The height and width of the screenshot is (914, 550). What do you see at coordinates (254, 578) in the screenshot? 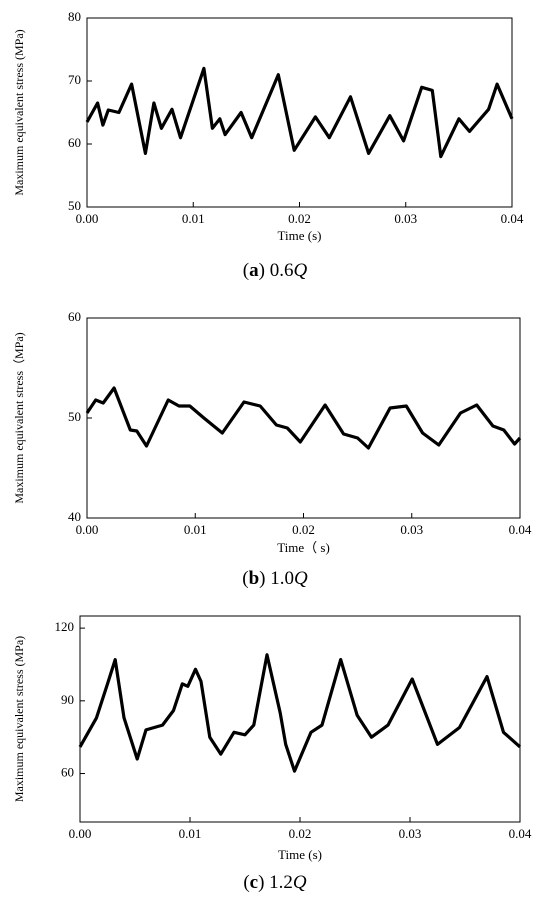
I see `caption-part: b` at bounding box center [254, 578].